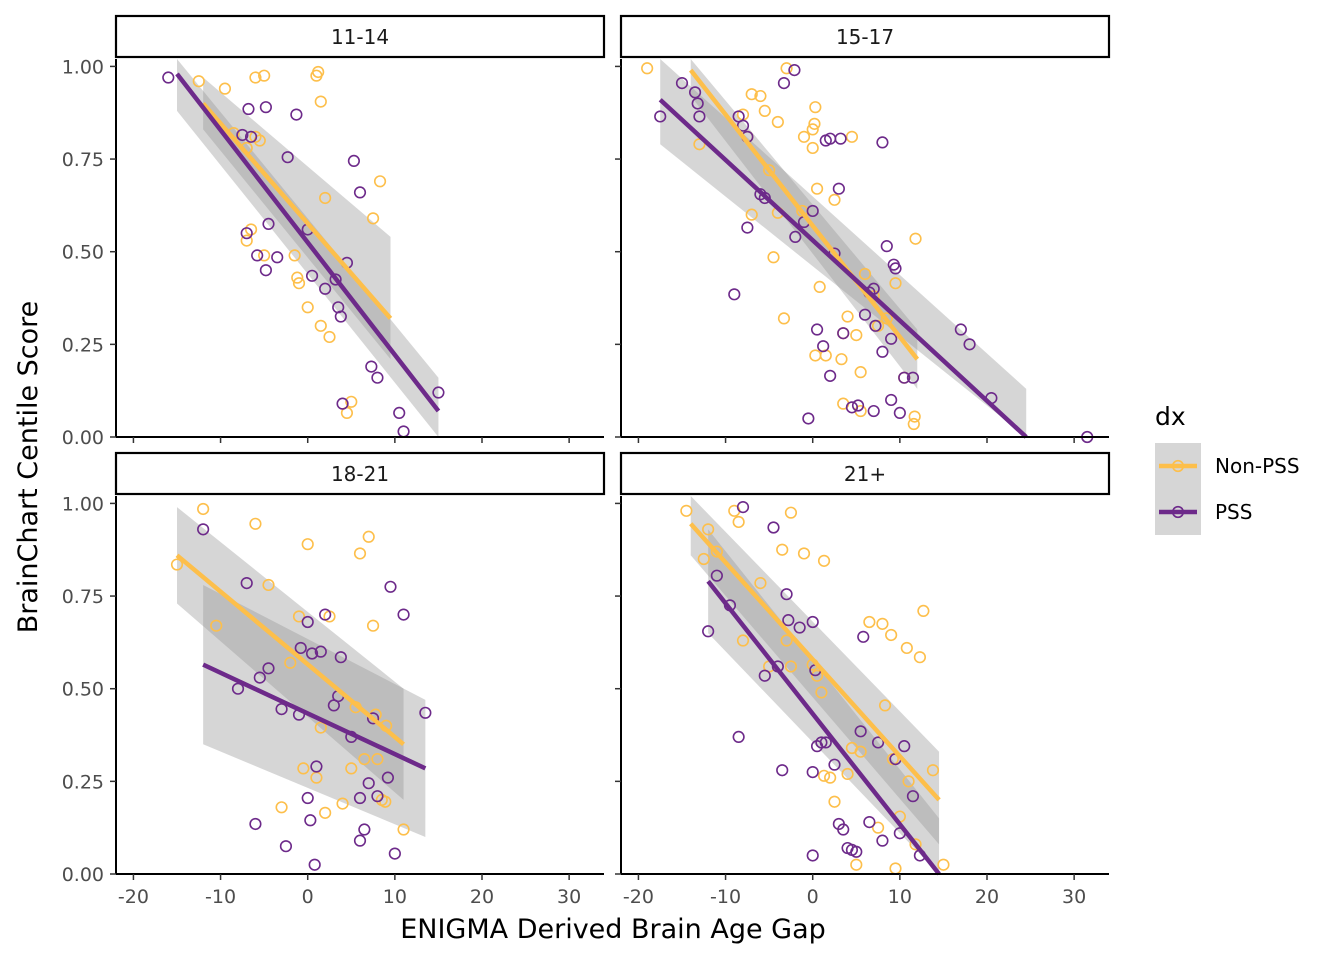 The width and height of the screenshot is (1344, 960). Describe the element at coordinates (360, 474) in the screenshot. I see `panel-strip-label: 18-21` at that location.